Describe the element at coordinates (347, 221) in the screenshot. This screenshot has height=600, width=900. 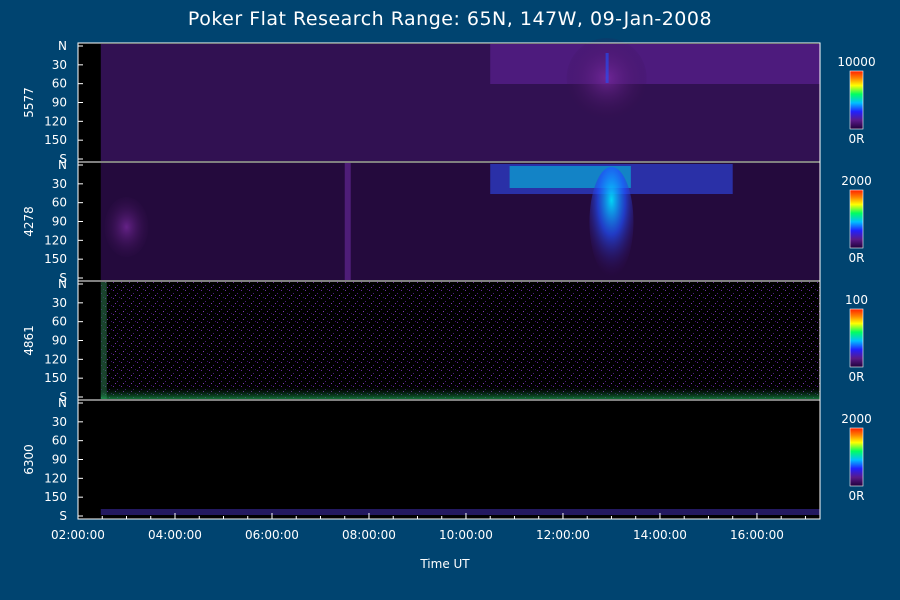
I see `vertical-streak` at that location.